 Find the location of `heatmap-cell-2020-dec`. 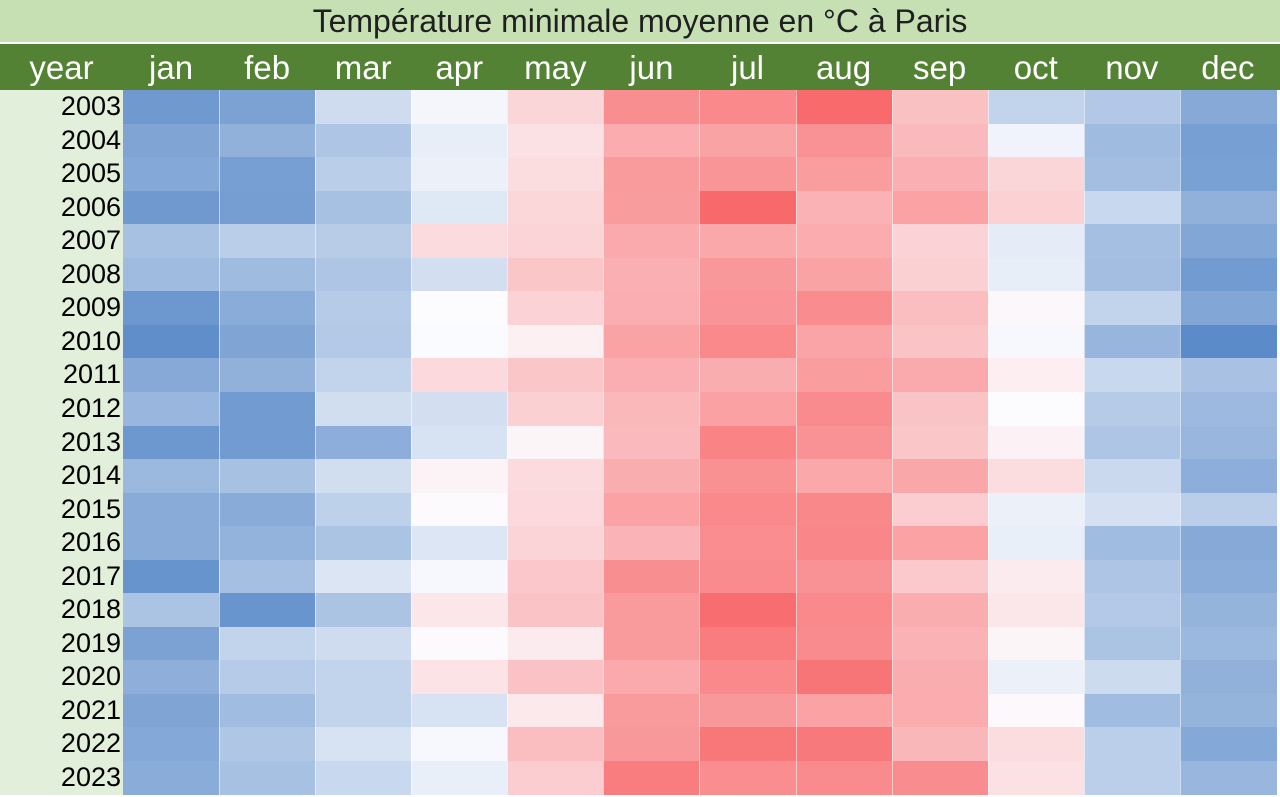

heatmap-cell-2020-dec is located at coordinates (1228, 677).